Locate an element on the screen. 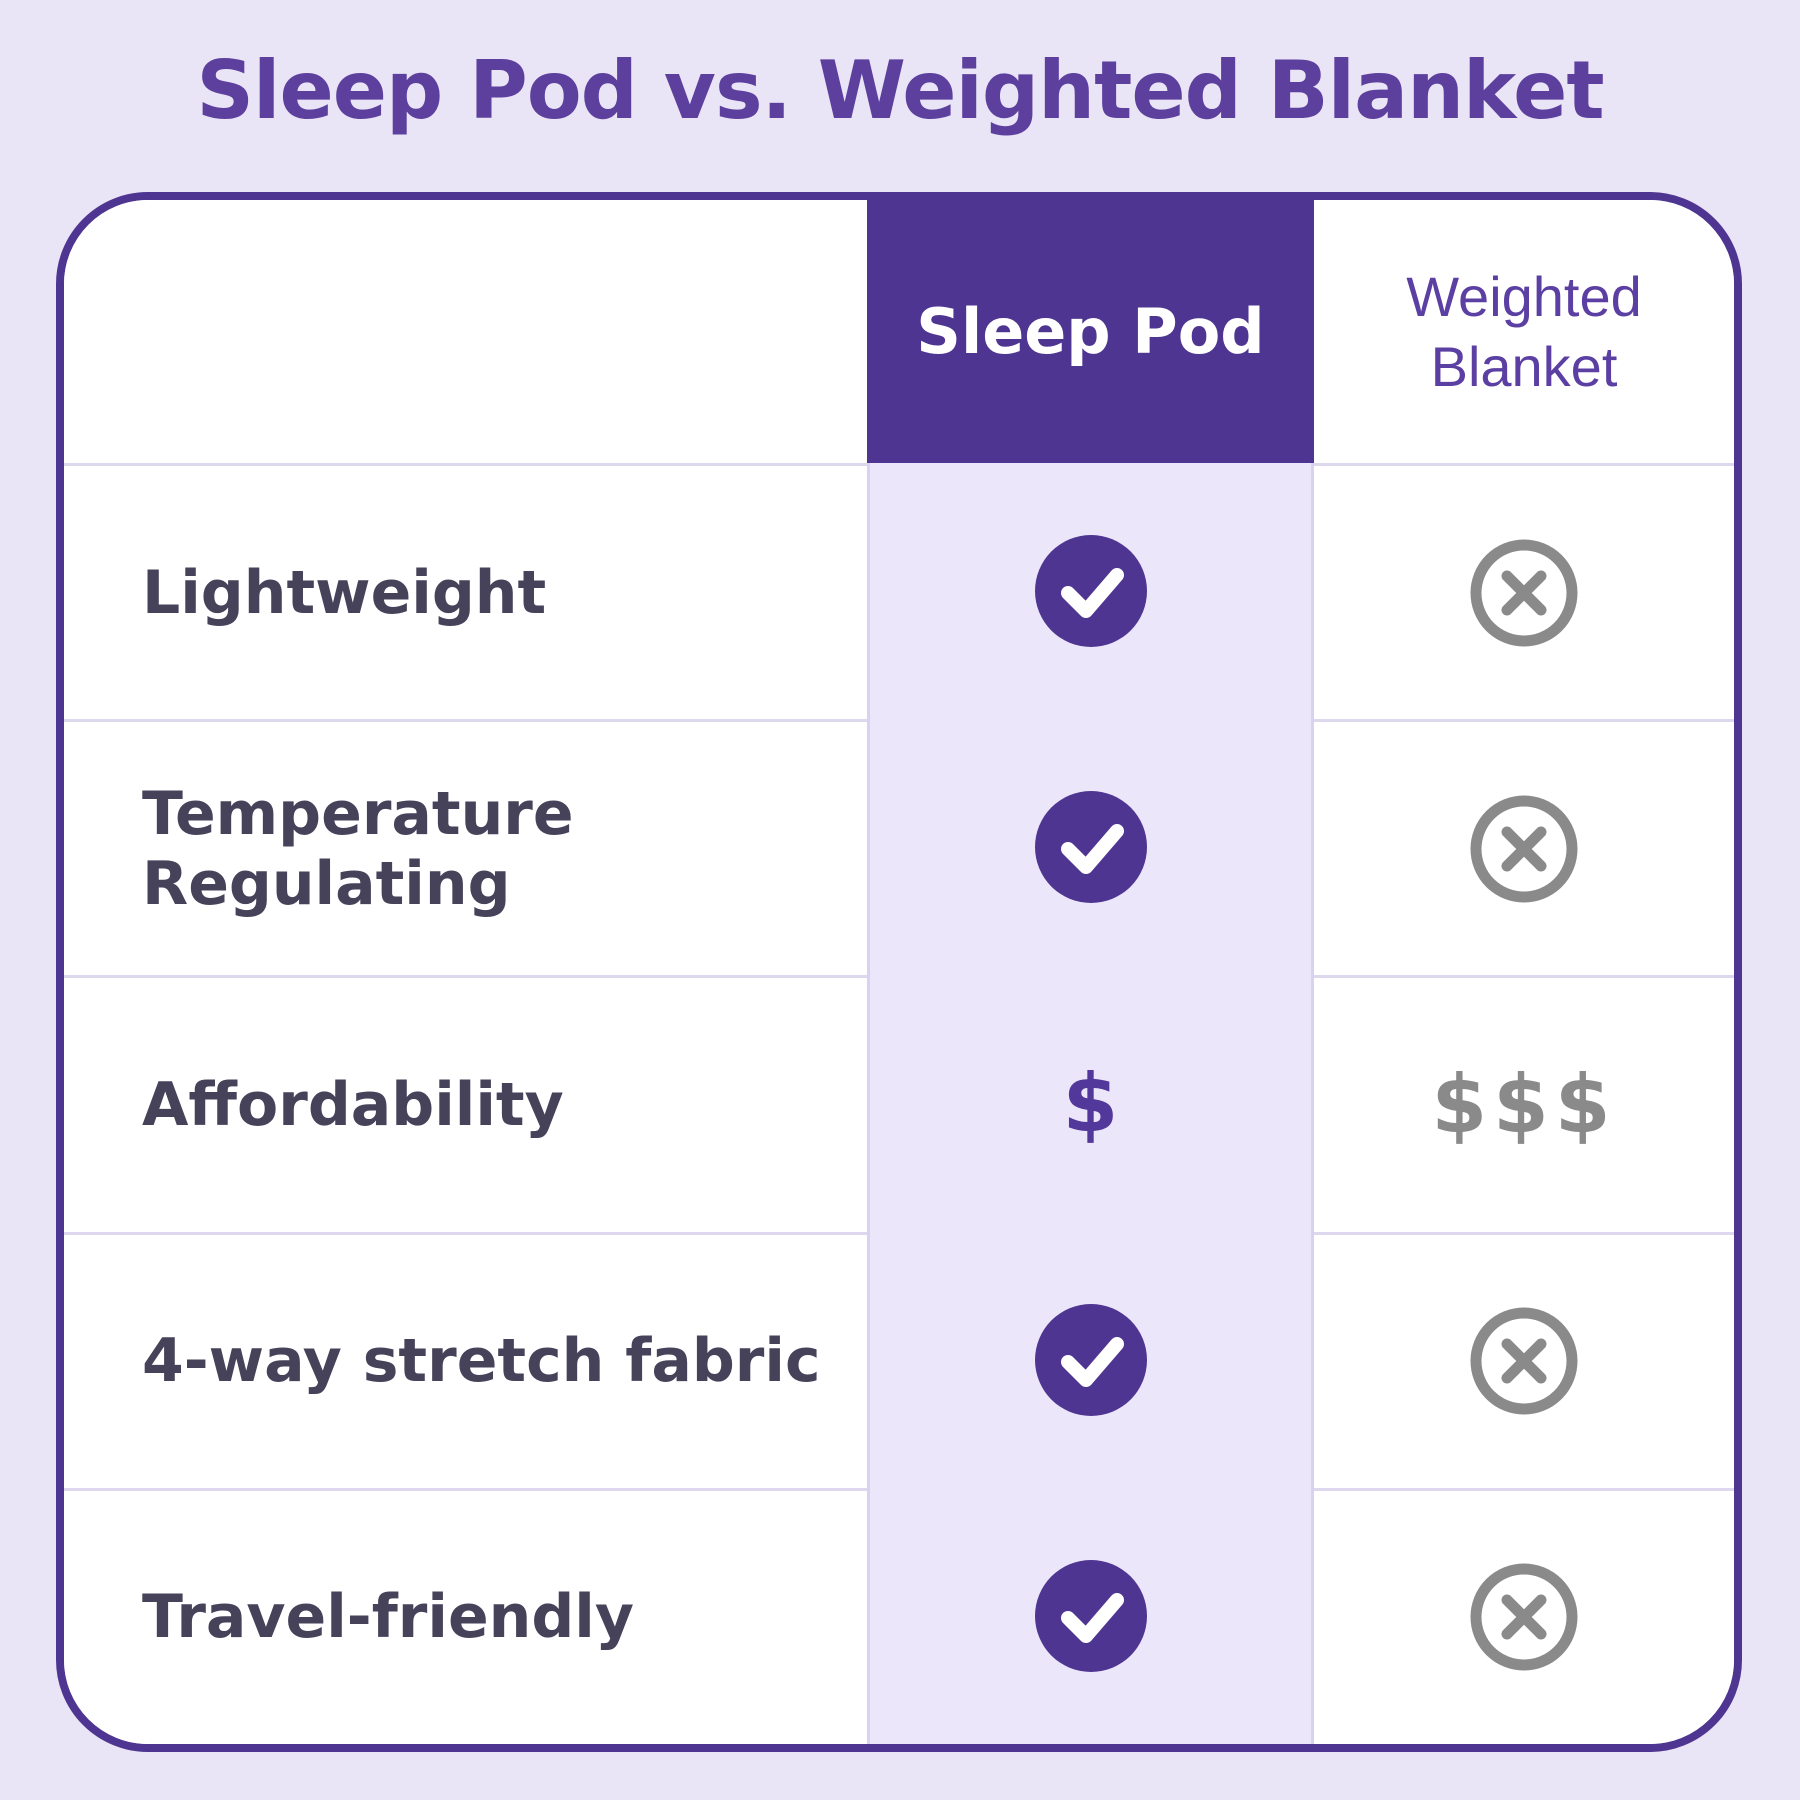 The width and height of the screenshot is (1800, 1800). weighted-blanket-column-title: Weighted Blanket is located at coordinates (1524, 331).